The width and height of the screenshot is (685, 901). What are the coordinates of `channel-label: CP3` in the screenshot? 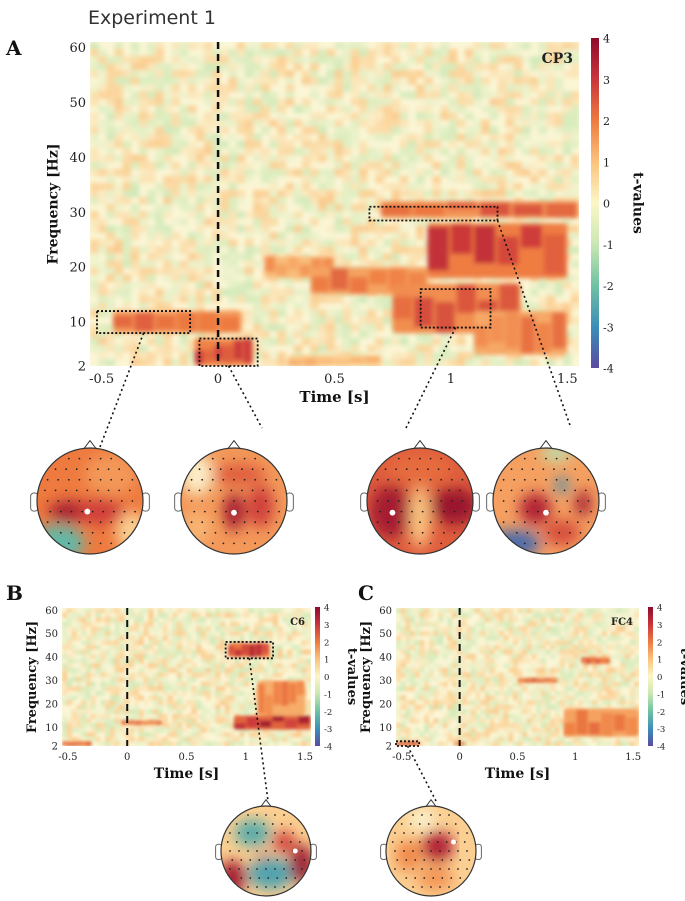 It's located at (557, 59).